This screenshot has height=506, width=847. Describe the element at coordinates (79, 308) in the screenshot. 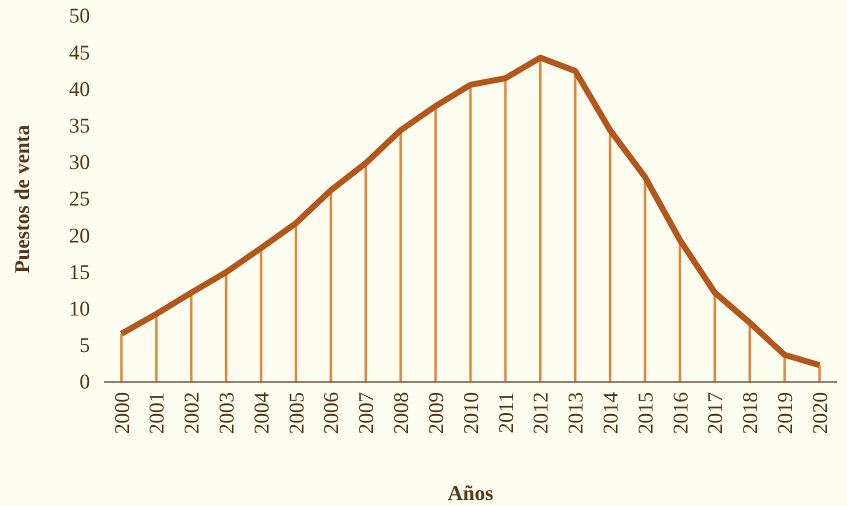

I see `y-tick-label: 10` at that location.